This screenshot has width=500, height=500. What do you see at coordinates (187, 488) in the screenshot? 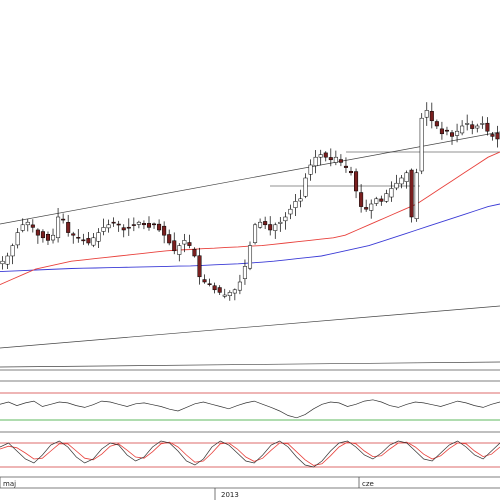
I see `time-axis: maj cze 2013` at bounding box center [187, 488].